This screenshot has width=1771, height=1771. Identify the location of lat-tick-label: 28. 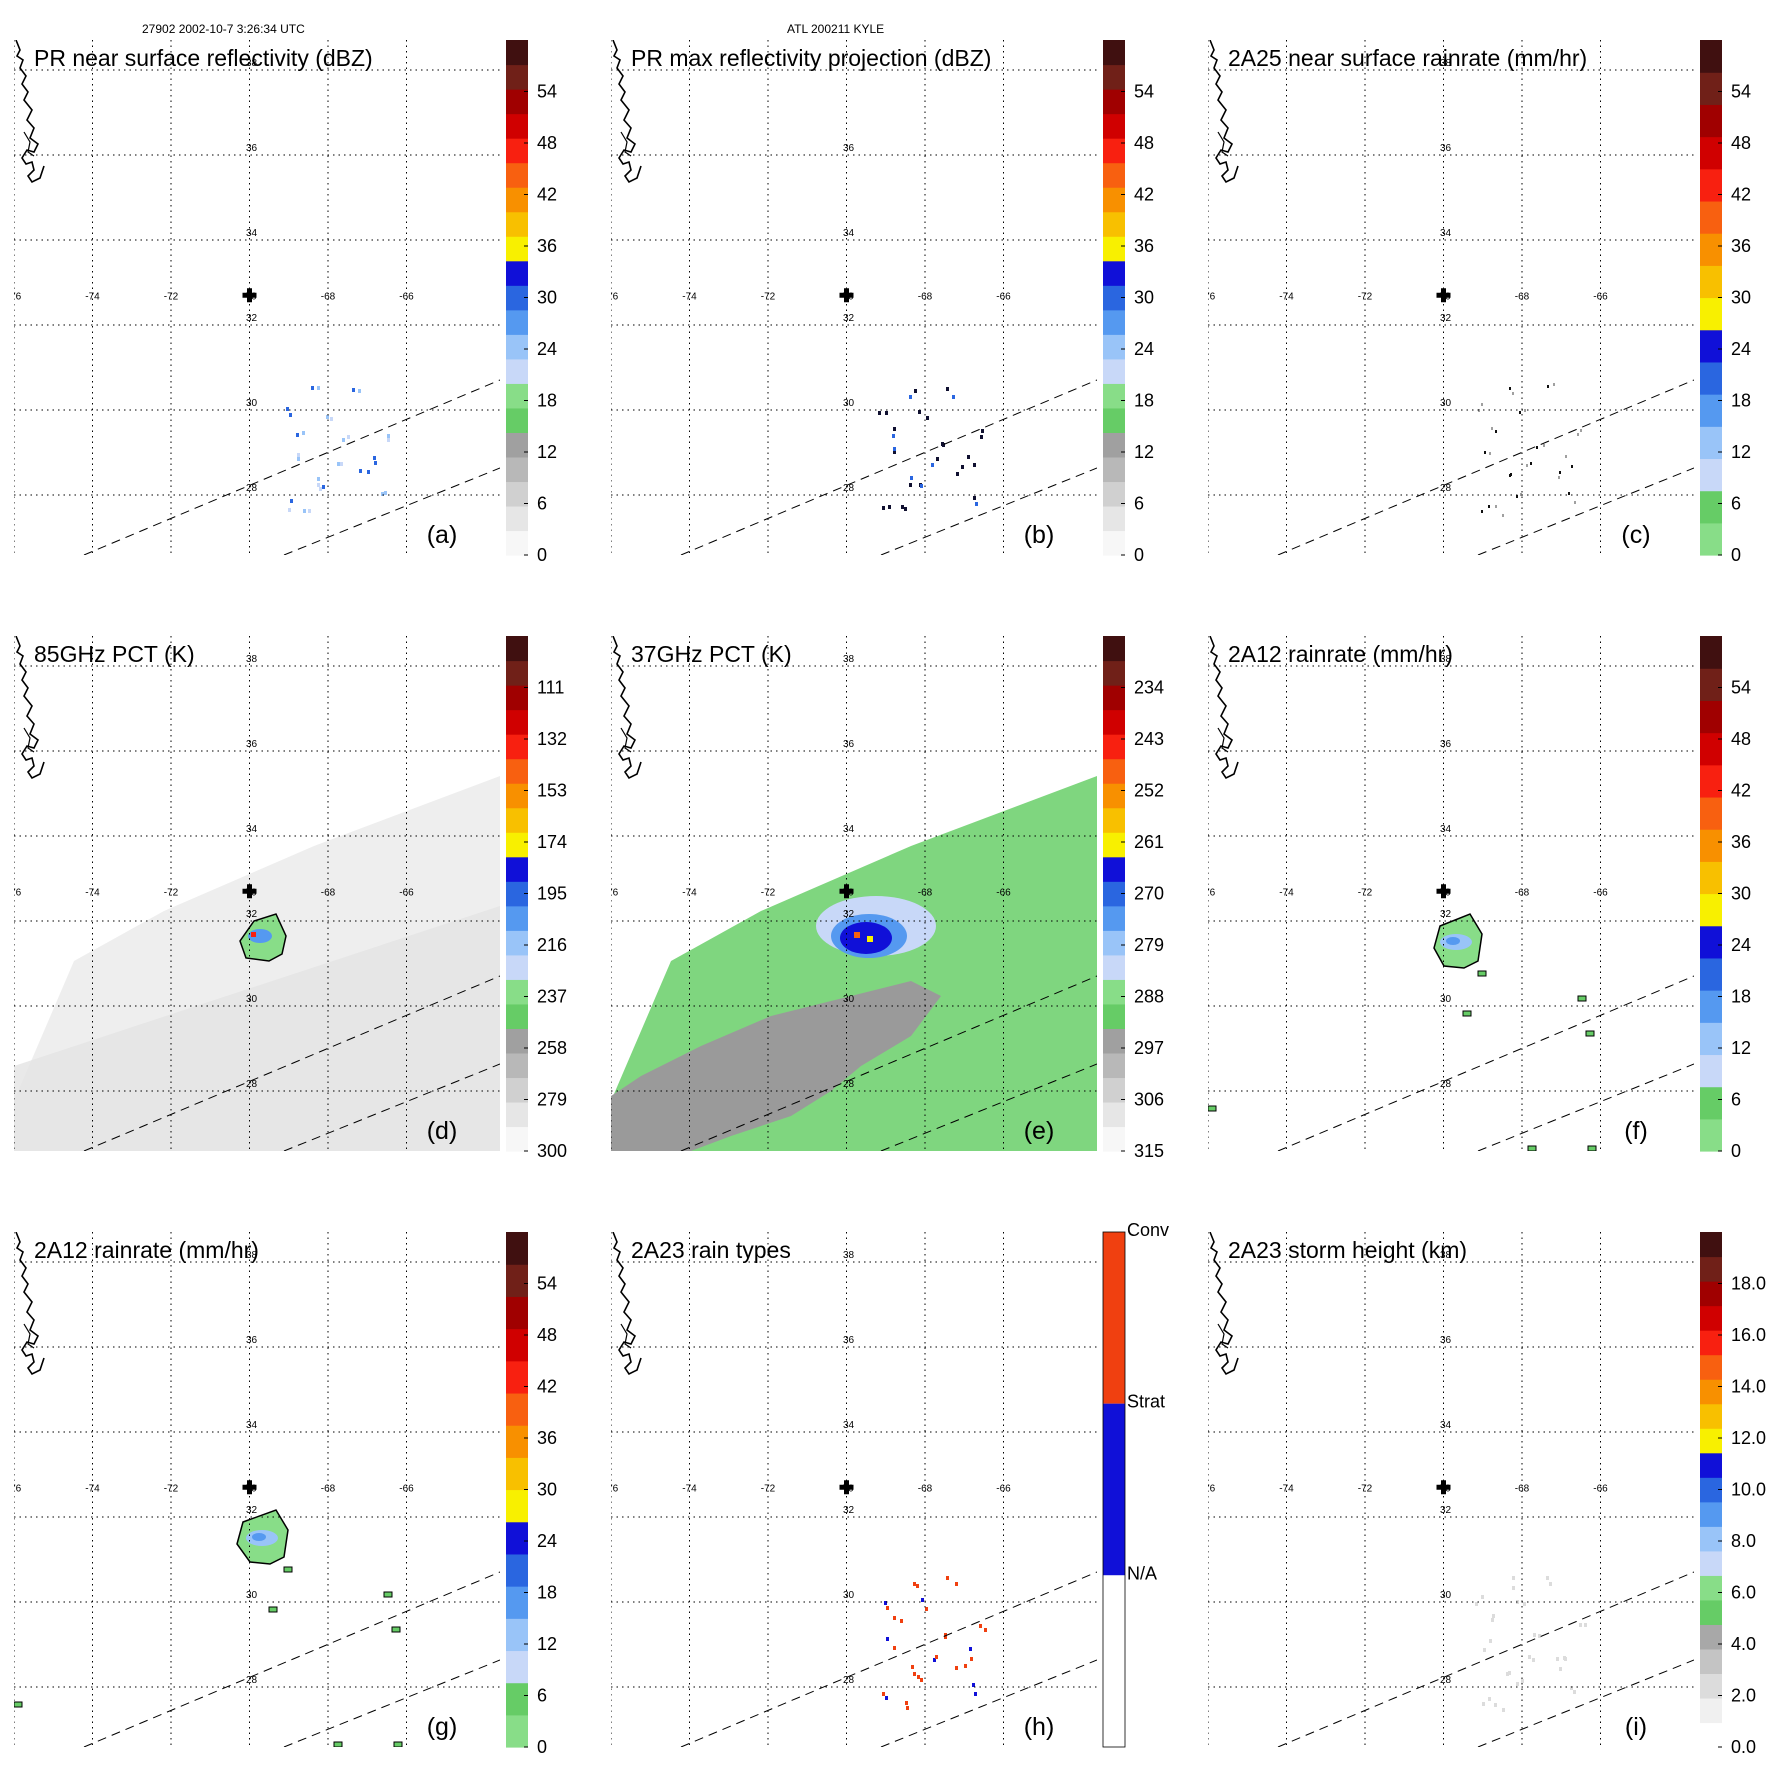
(1446, 488).